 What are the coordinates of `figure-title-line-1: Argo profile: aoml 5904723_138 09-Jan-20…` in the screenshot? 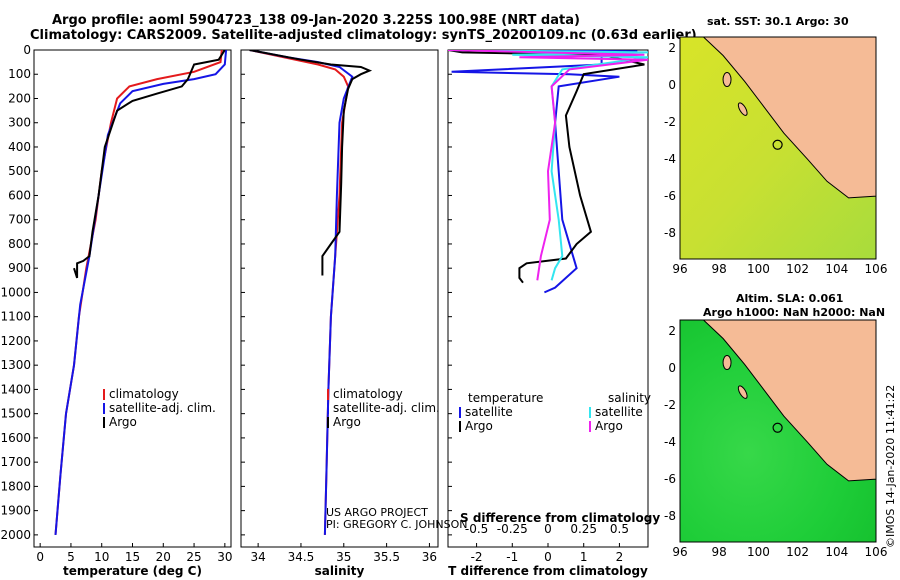 It's located at (316, 20).